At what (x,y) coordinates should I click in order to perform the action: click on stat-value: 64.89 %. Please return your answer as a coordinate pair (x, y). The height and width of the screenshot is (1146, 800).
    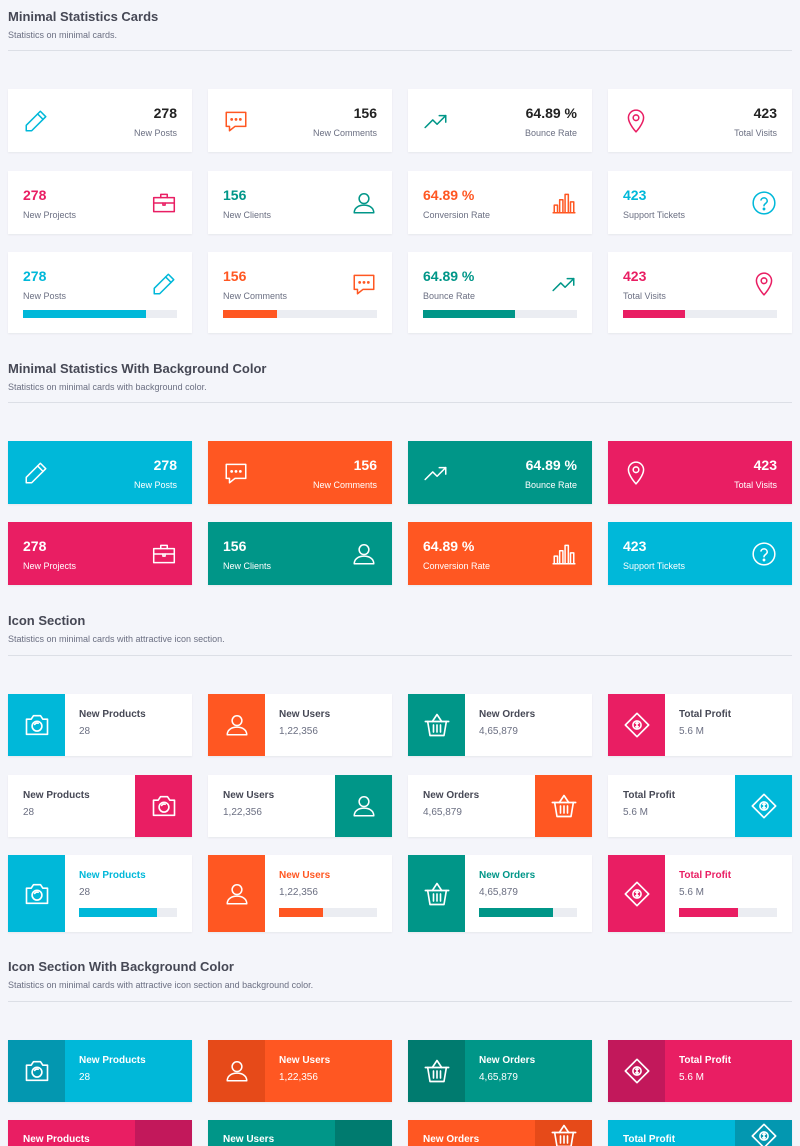
    Looking at the image, I should click on (449, 195).